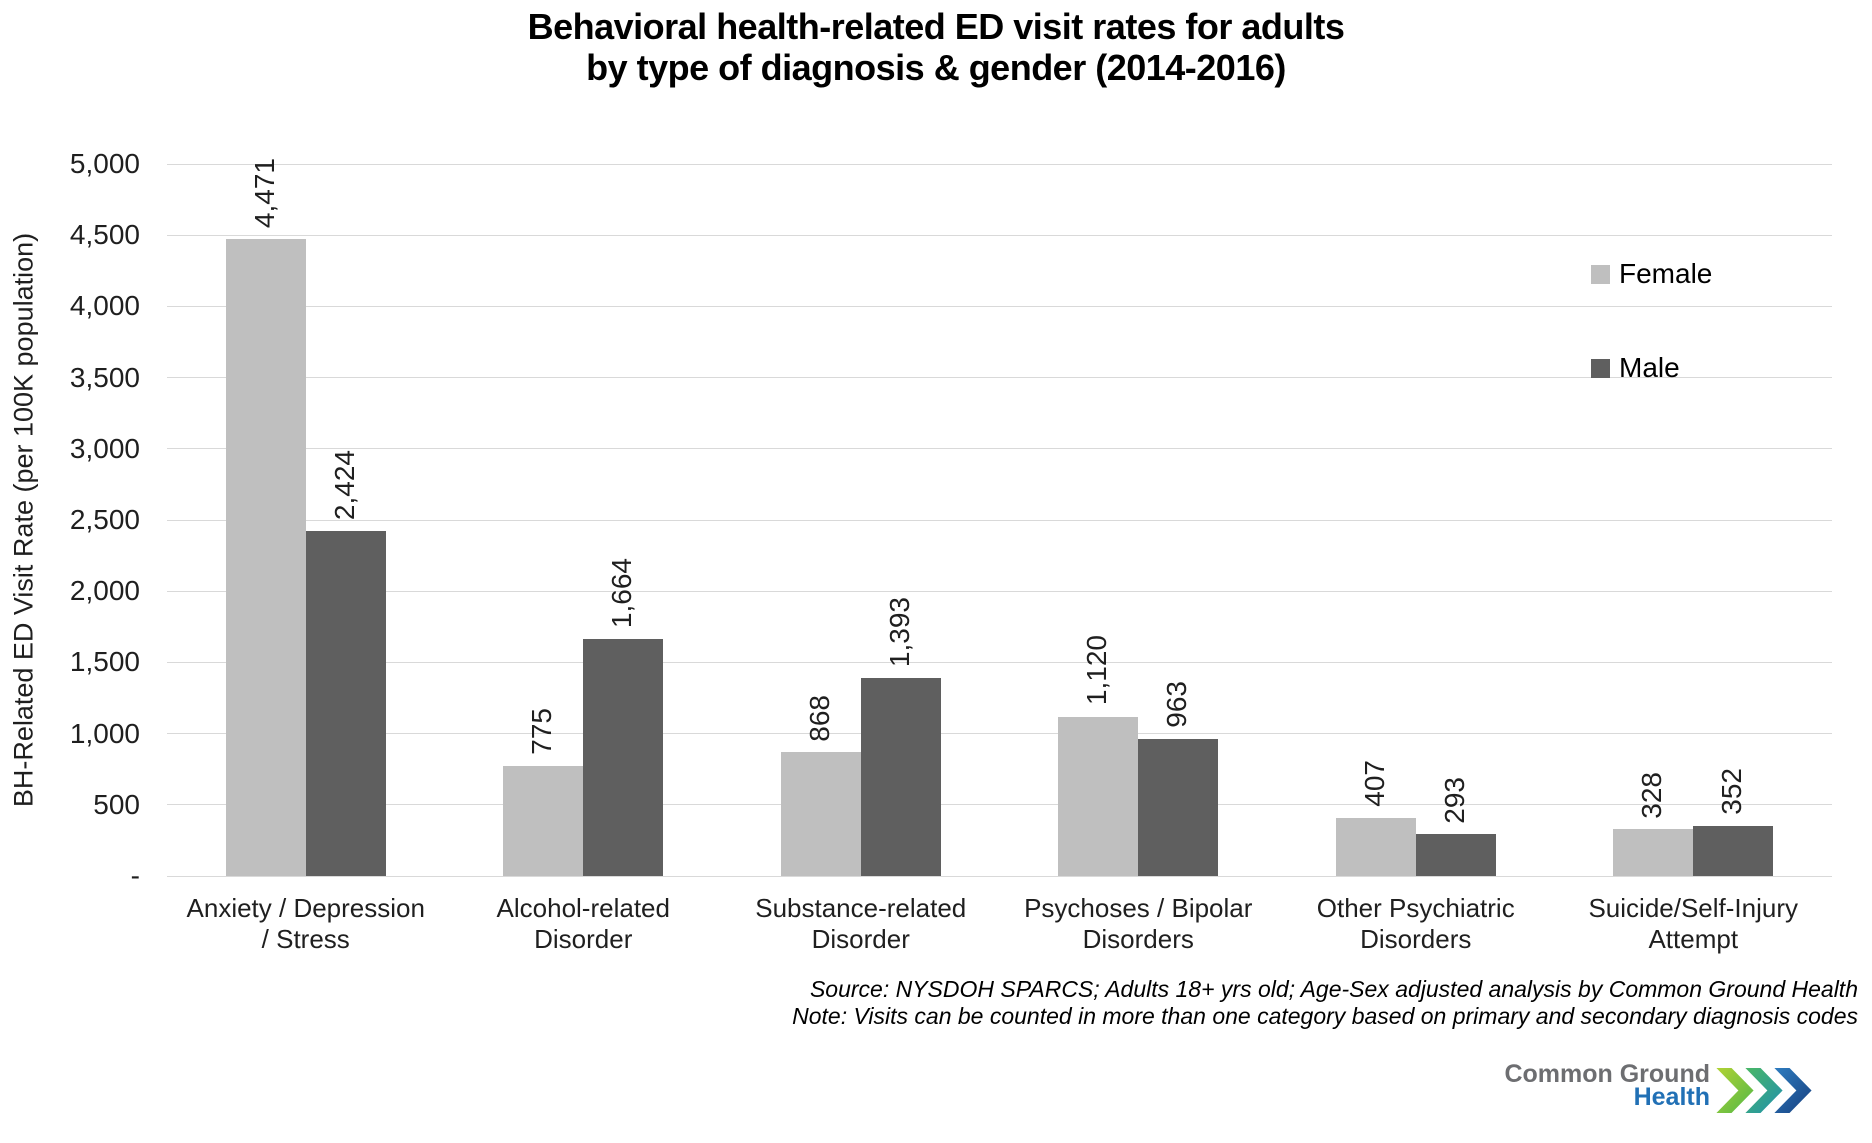  Describe the element at coordinates (1607, 1074) in the screenshot. I see `logo-line1: Common Ground` at that location.